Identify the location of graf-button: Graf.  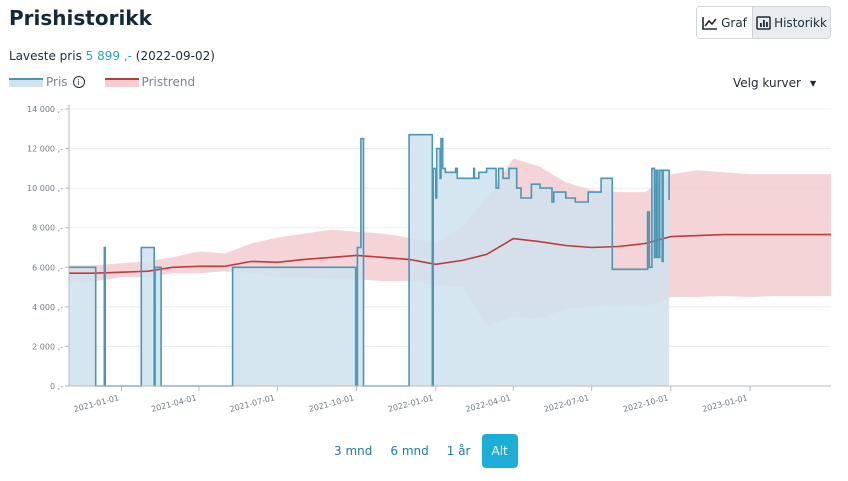
(725, 22).